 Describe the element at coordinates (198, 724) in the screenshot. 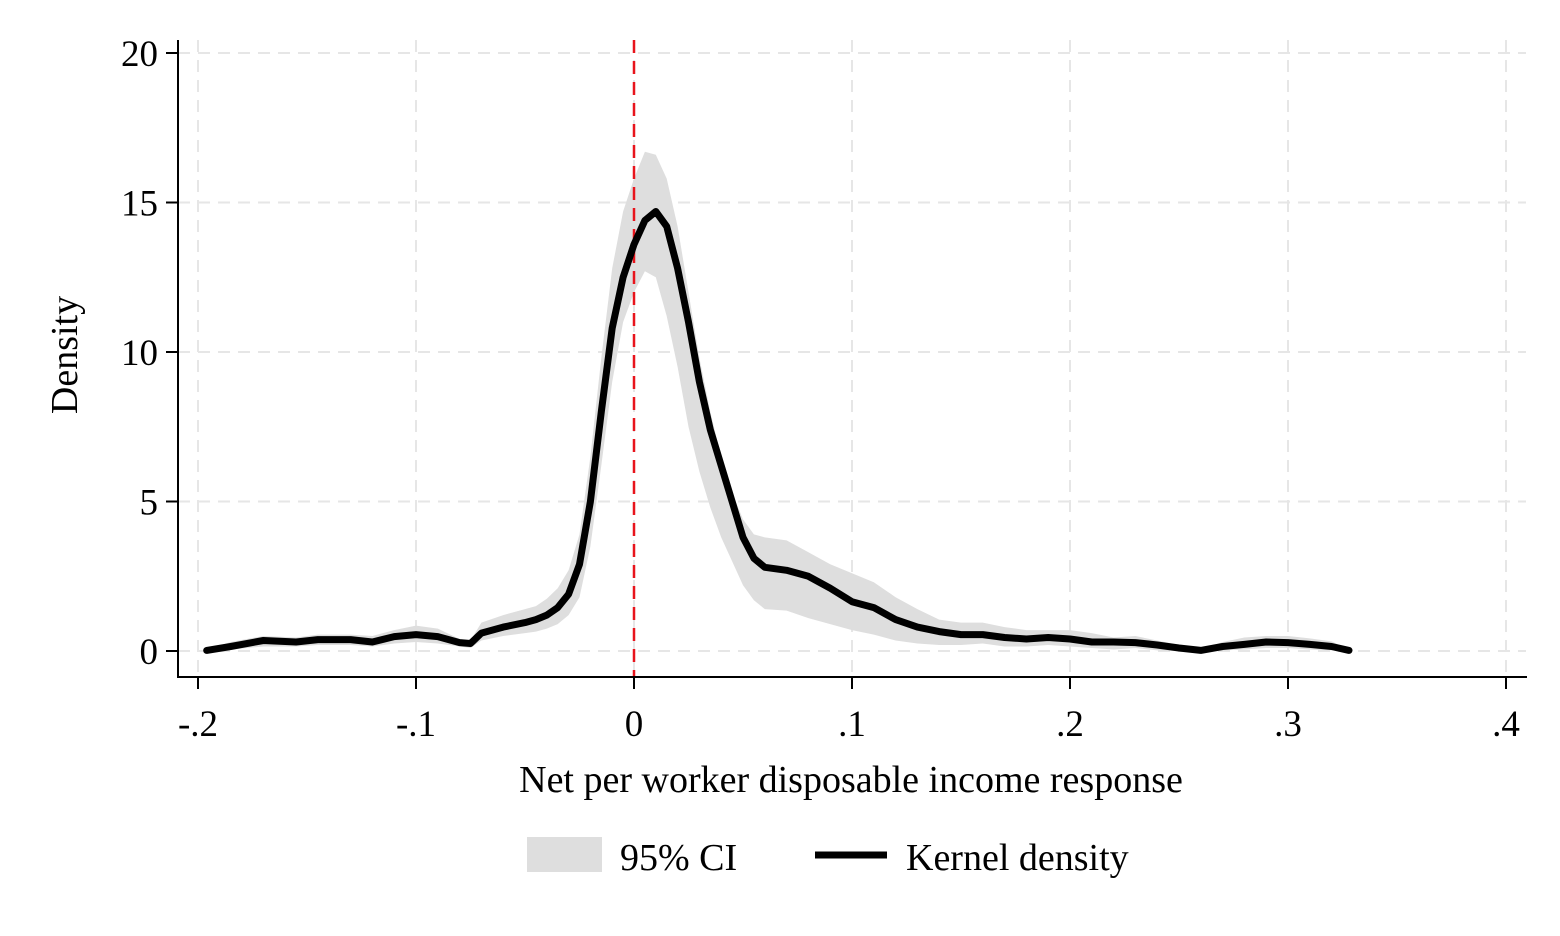

I see `x-tick-label-0: -.2` at that location.